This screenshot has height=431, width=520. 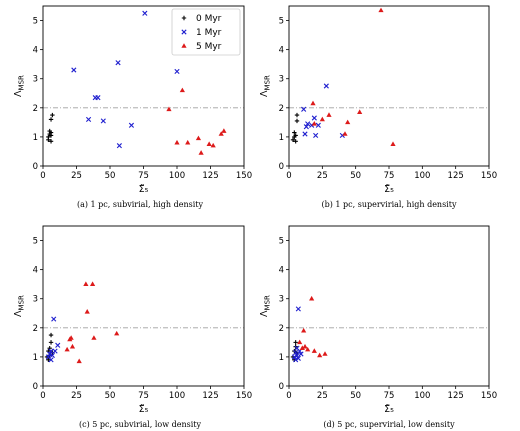 I want to click on legend-label: 0 Myr, so click(x=209, y=19).